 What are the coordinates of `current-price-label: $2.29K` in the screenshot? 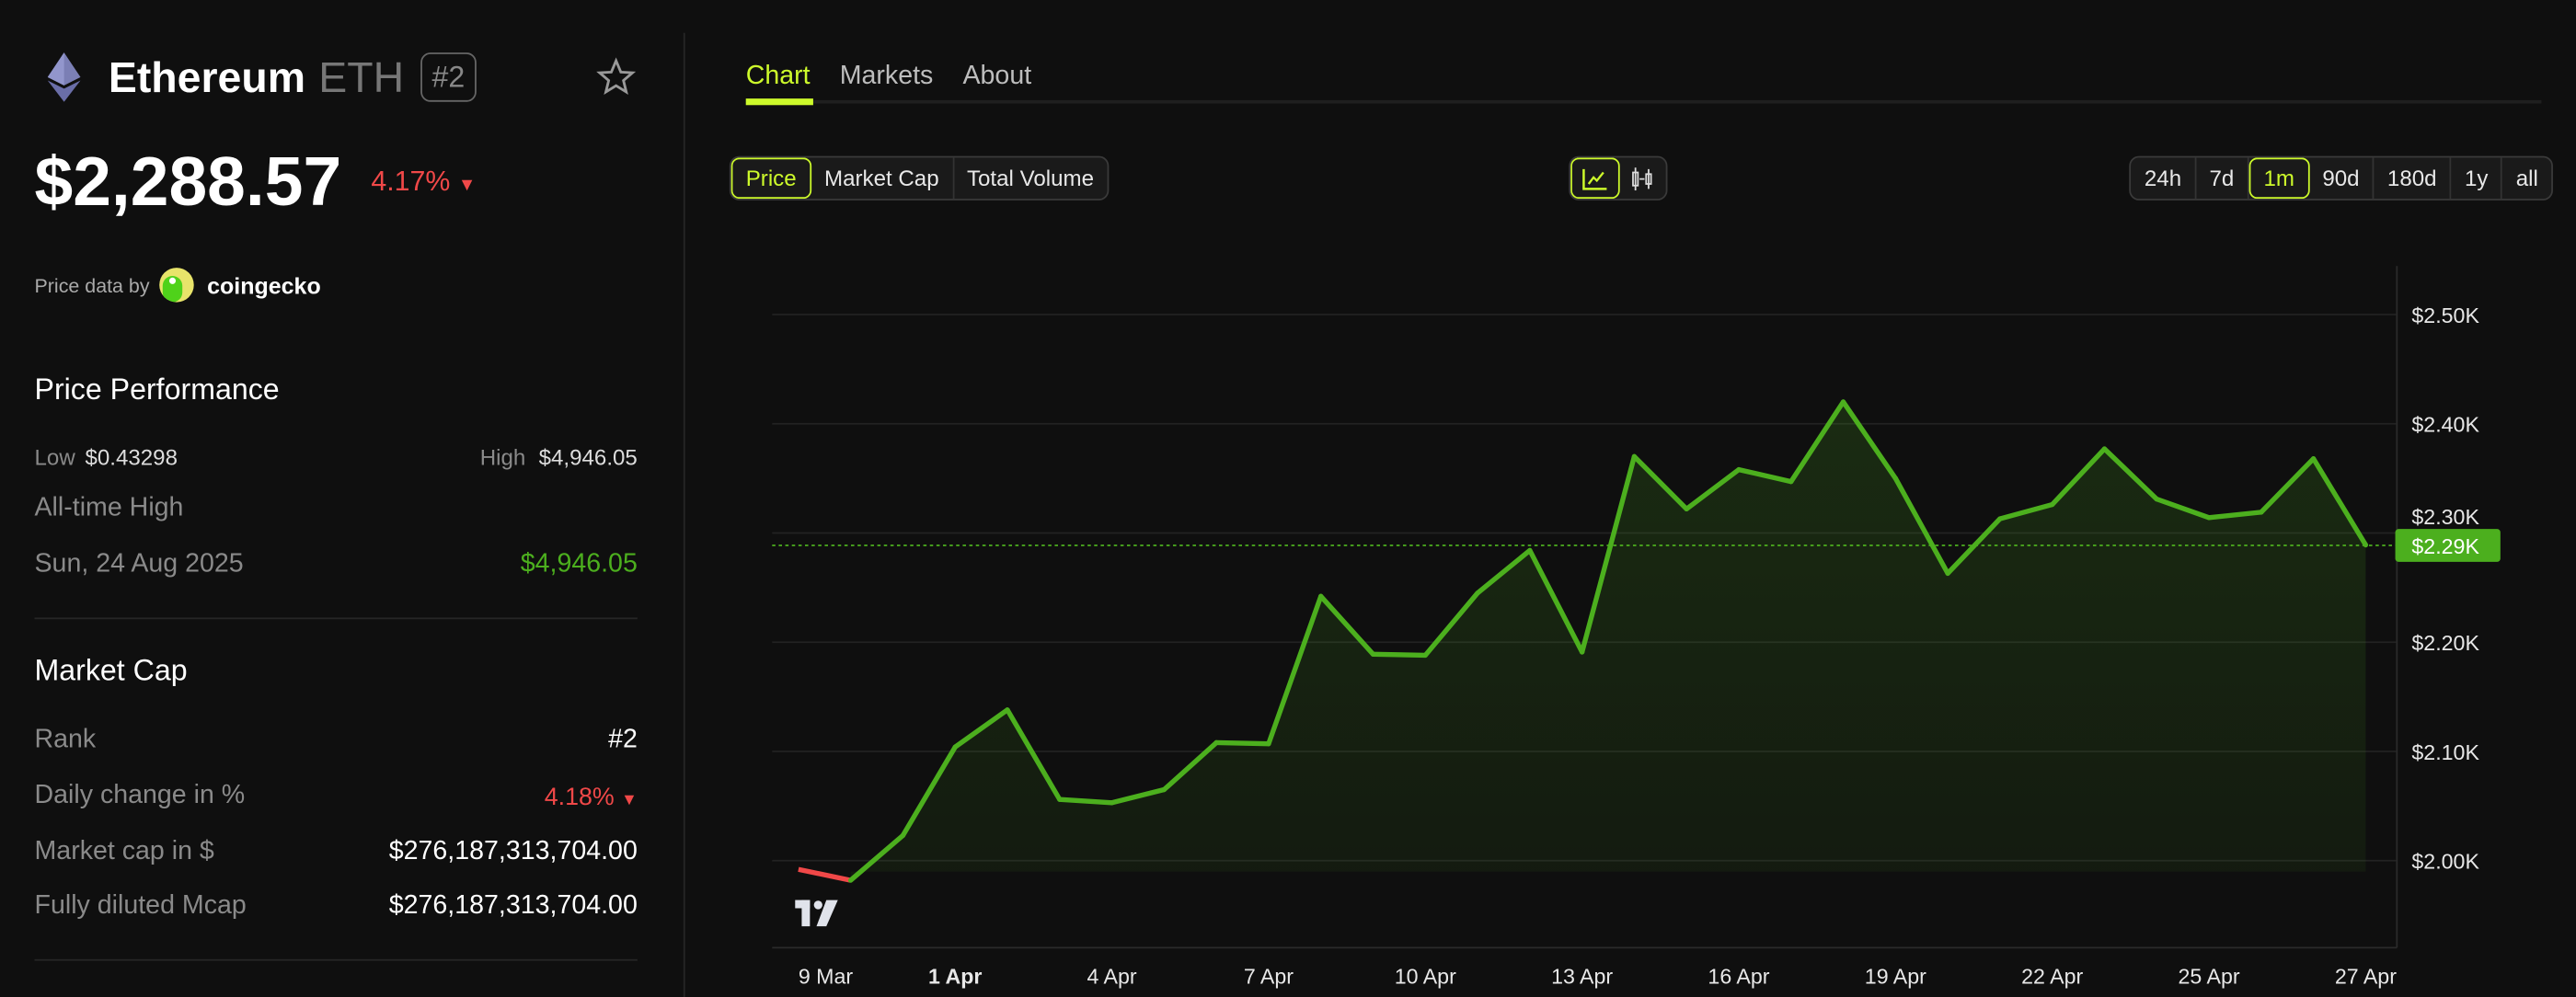 It's located at (2445, 546).